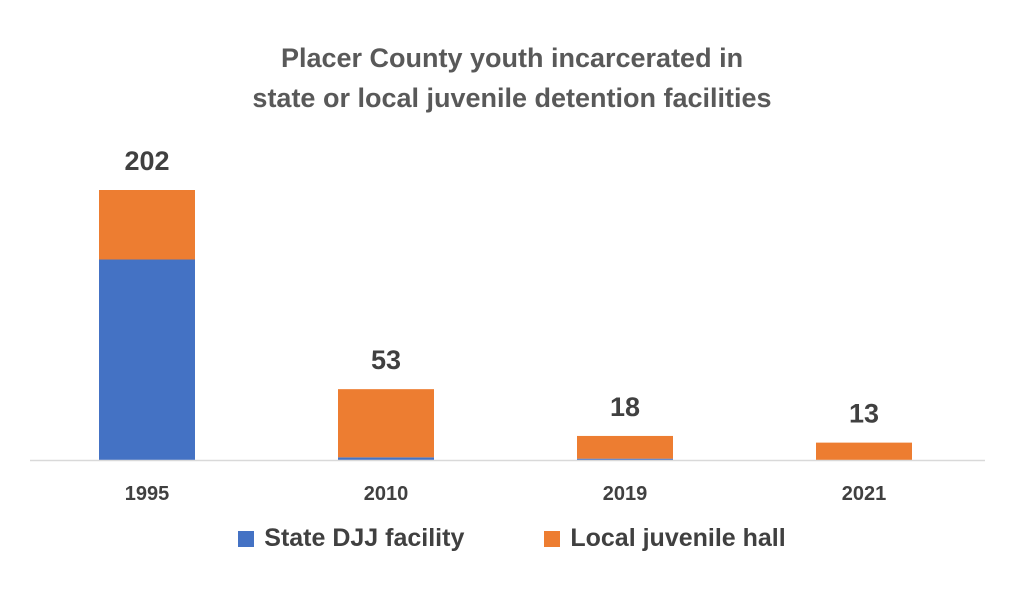 This screenshot has width=1024, height=590. I want to click on bar-local-2021, so click(864, 451).